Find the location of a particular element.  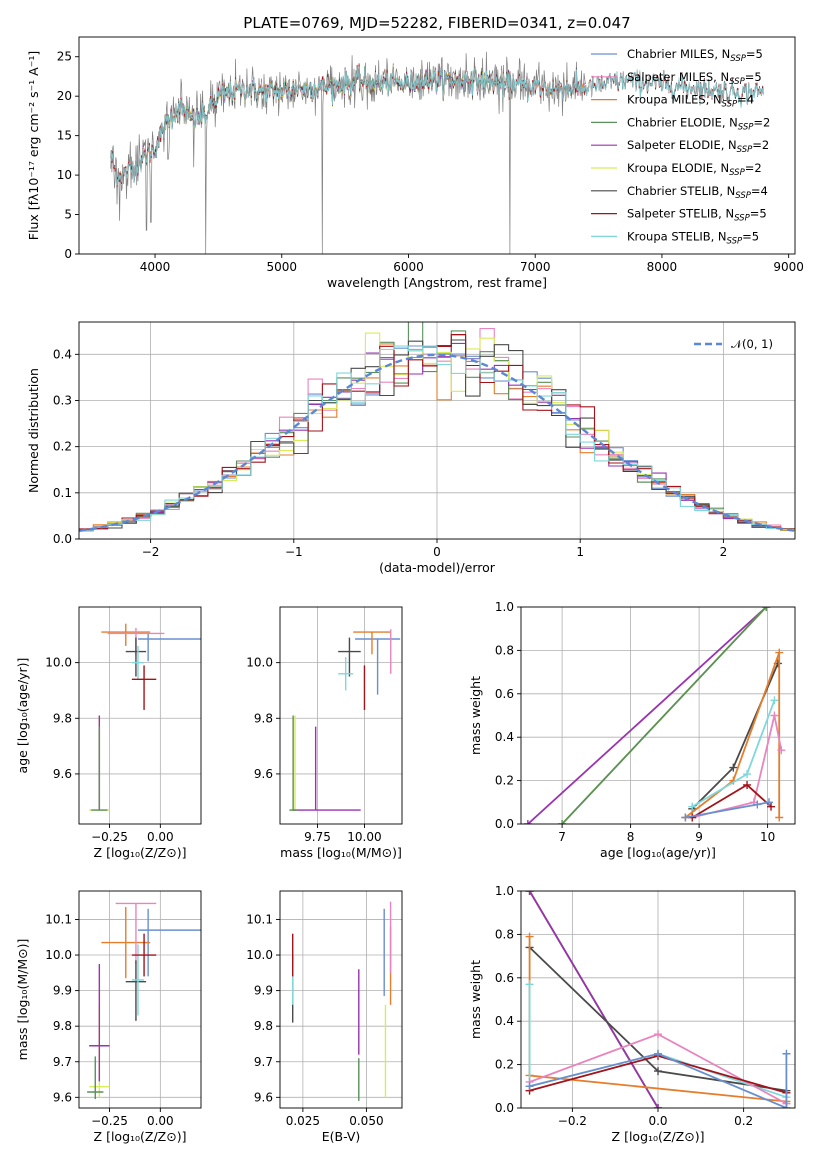

x-tick-label: 10 is located at coordinates (767, 837).